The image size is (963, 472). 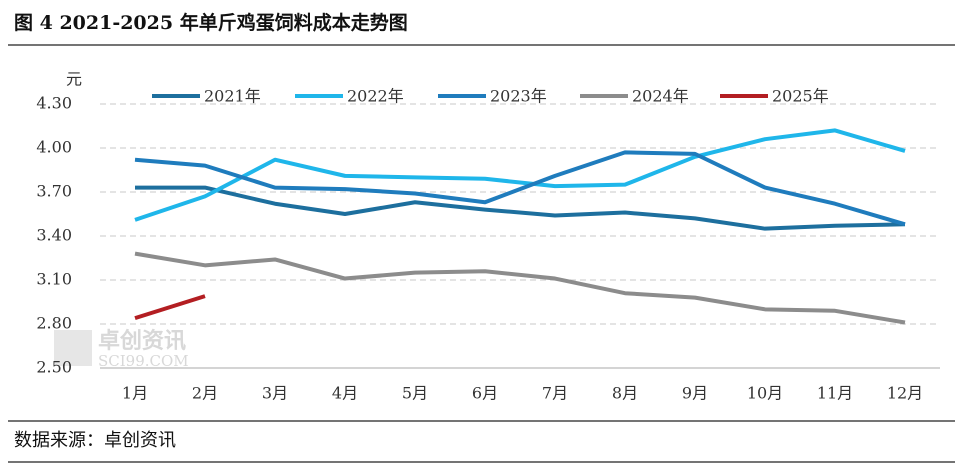 I want to click on legend-label: 2024年, so click(x=660, y=96).